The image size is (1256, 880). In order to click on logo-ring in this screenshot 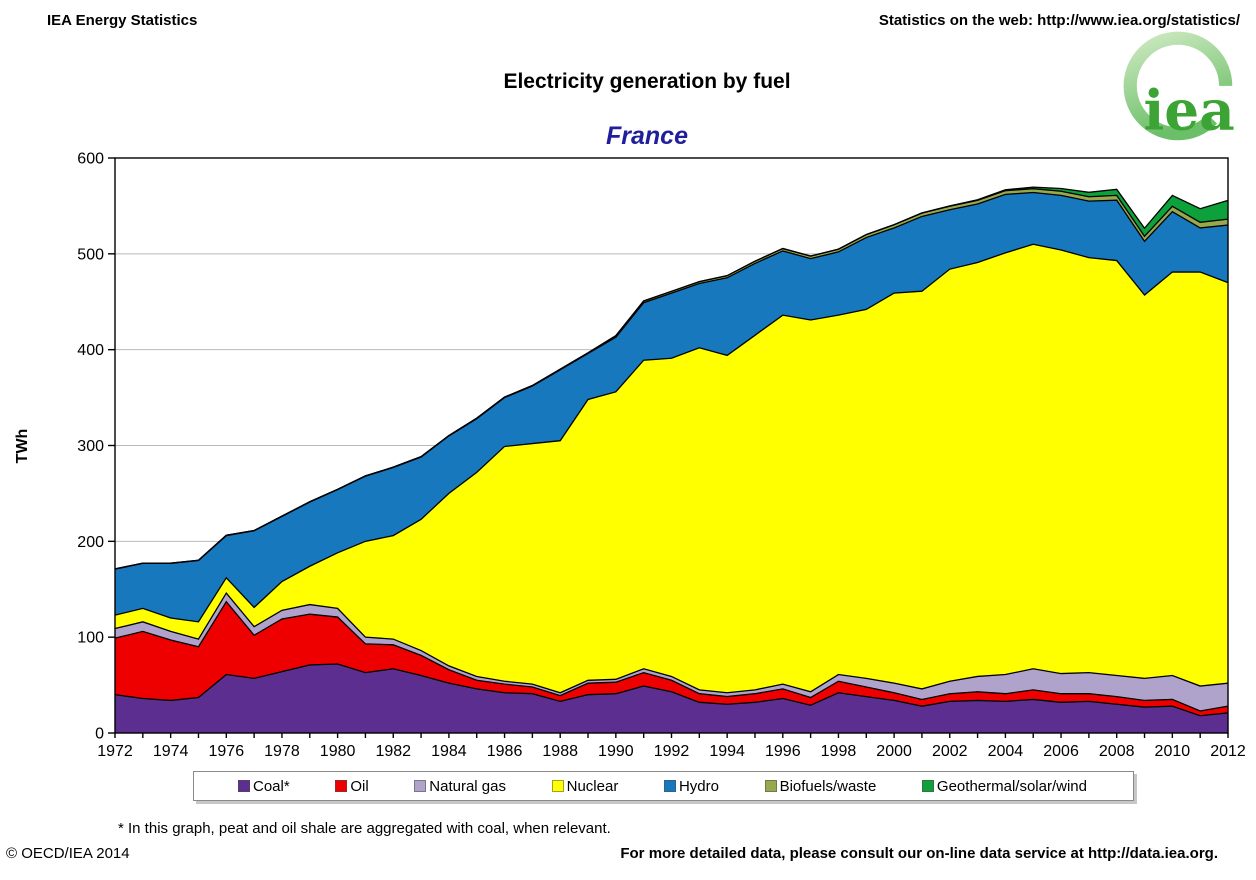, I will do `click(1178, 86)`.